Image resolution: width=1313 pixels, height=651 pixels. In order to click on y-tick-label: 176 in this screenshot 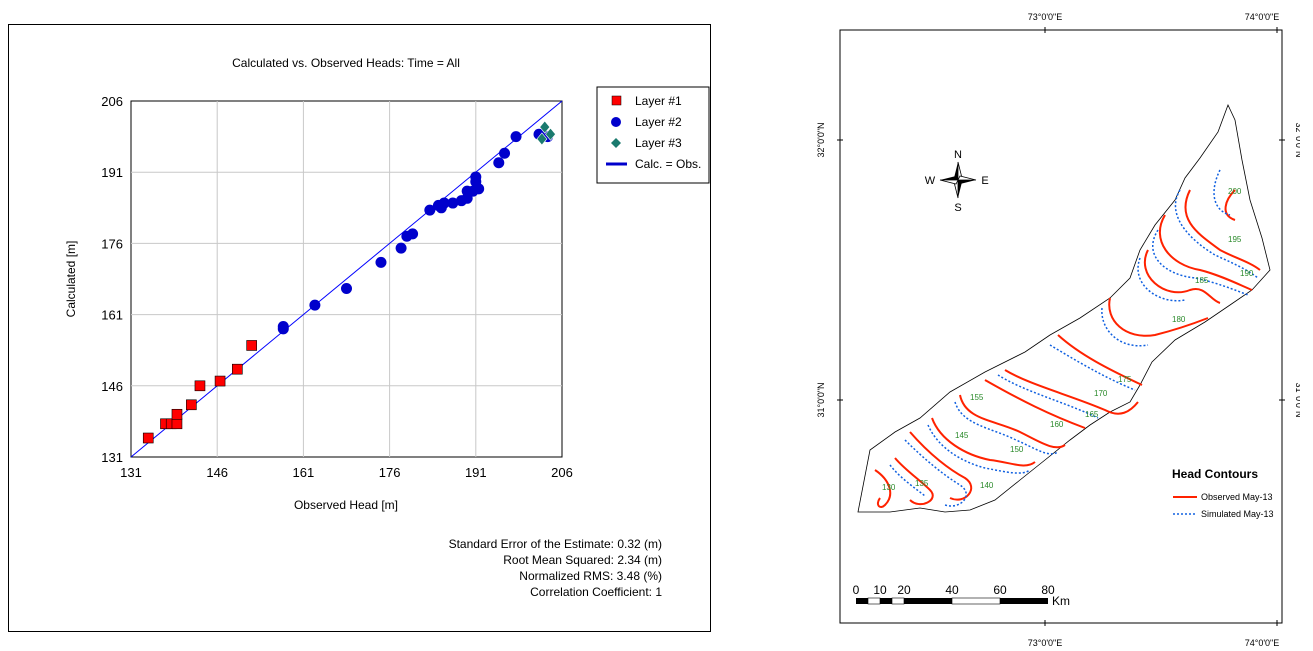, I will do `click(112, 243)`.